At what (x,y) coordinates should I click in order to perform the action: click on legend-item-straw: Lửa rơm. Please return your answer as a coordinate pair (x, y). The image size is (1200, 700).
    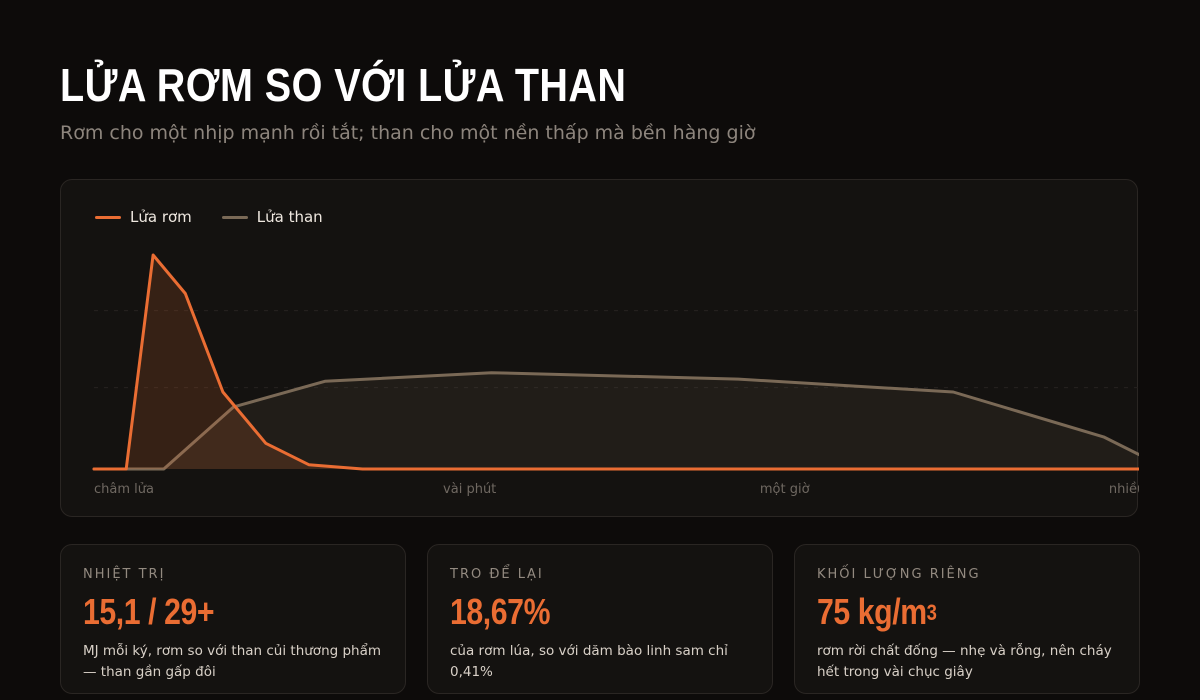
    Looking at the image, I should click on (143, 217).